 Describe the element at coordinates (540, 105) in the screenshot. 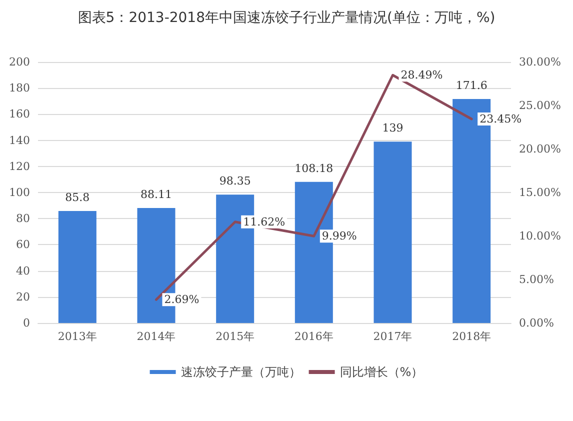

I see `y2-tick-label: 25.00%` at that location.